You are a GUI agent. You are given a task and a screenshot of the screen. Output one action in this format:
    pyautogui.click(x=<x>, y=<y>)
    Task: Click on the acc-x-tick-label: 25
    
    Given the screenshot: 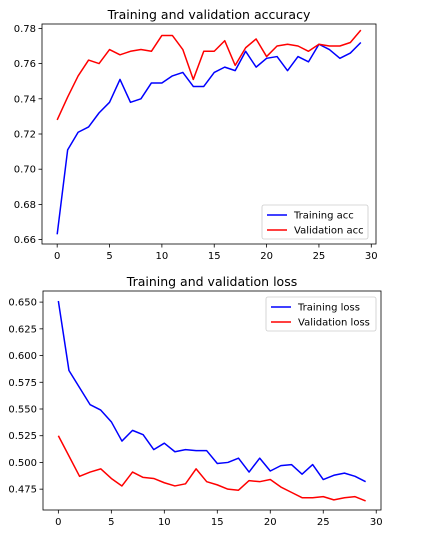 What is the action you would take?
    pyautogui.click(x=319, y=256)
    